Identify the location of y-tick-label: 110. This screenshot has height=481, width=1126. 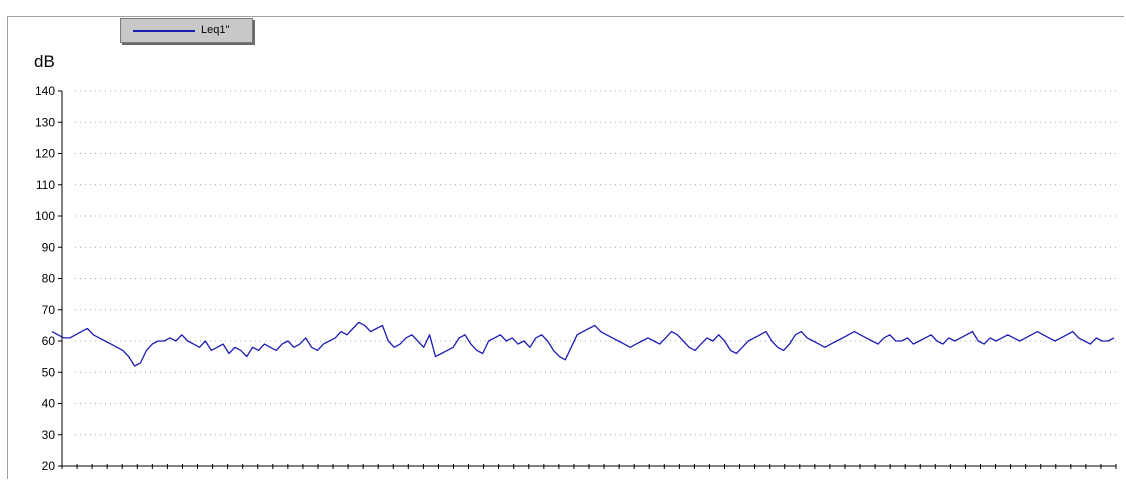
(45, 185).